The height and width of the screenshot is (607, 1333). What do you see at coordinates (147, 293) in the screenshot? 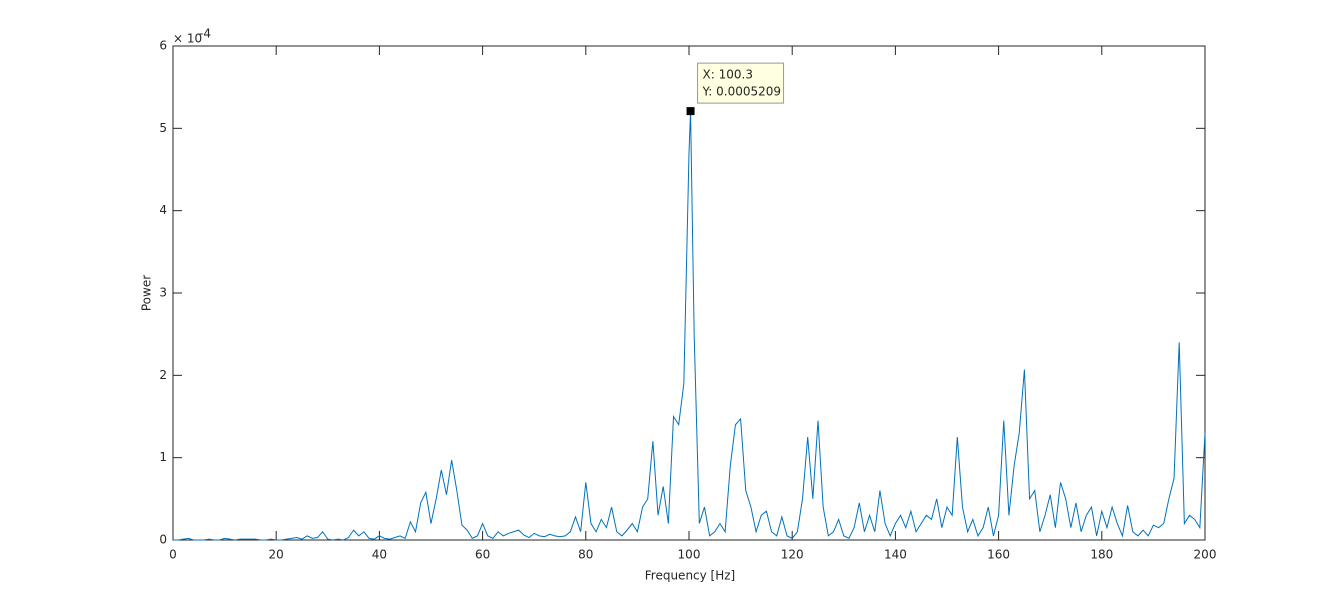
I see `y-axis-label: Power` at bounding box center [147, 293].